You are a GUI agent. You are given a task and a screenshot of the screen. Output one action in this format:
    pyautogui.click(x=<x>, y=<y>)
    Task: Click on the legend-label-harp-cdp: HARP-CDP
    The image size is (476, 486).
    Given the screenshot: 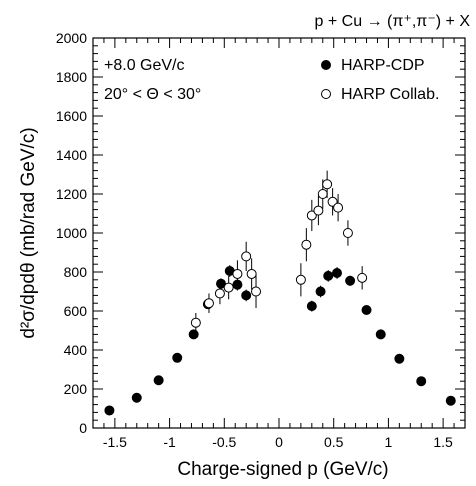 What is the action you would take?
    pyautogui.click(x=383, y=65)
    